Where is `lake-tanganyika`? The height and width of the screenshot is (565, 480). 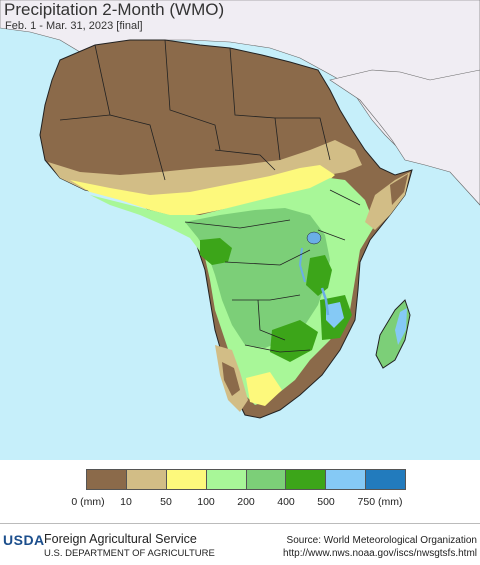
lake-tanganyika is located at coordinates (302, 265).